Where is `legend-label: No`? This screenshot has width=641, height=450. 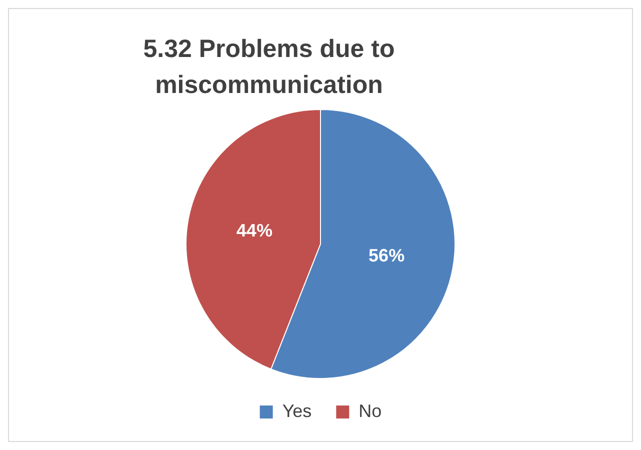 legend-label: No is located at coordinates (370, 410).